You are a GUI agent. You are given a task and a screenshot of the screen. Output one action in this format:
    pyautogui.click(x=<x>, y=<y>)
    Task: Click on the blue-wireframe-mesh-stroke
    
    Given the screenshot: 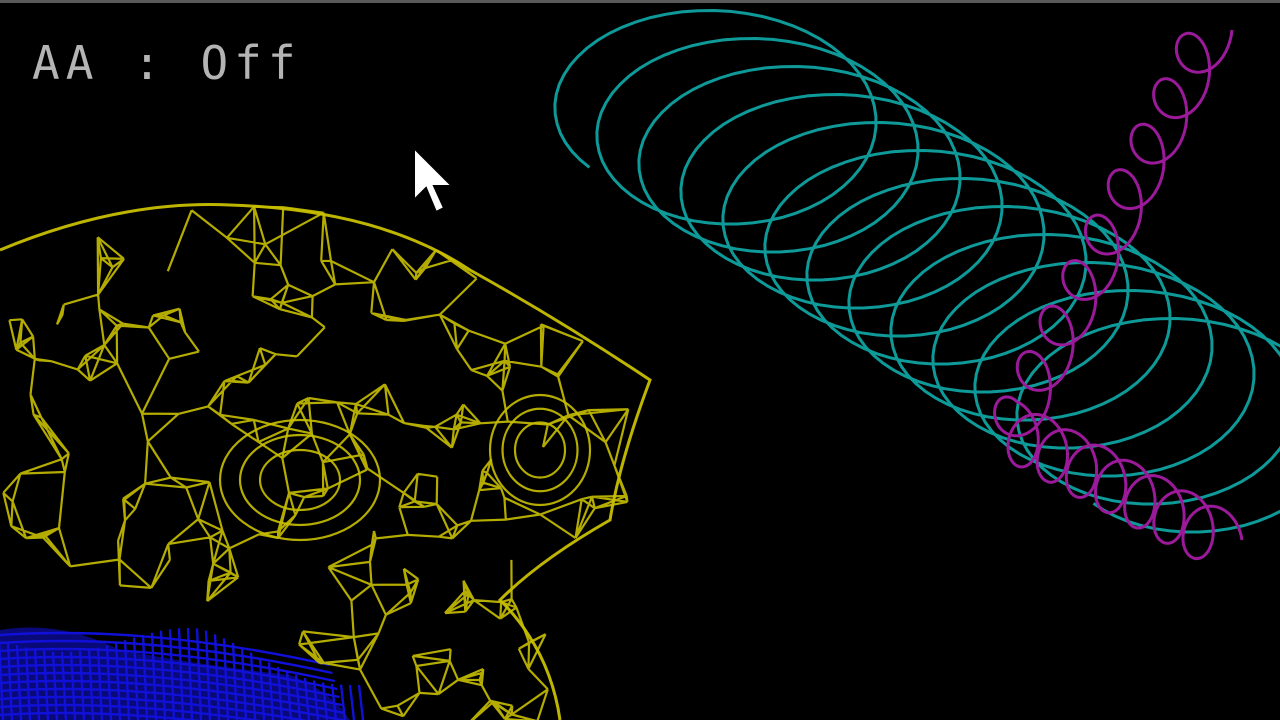 What is the action you would take?
    pyautogui.click(x=182, y=673)
    